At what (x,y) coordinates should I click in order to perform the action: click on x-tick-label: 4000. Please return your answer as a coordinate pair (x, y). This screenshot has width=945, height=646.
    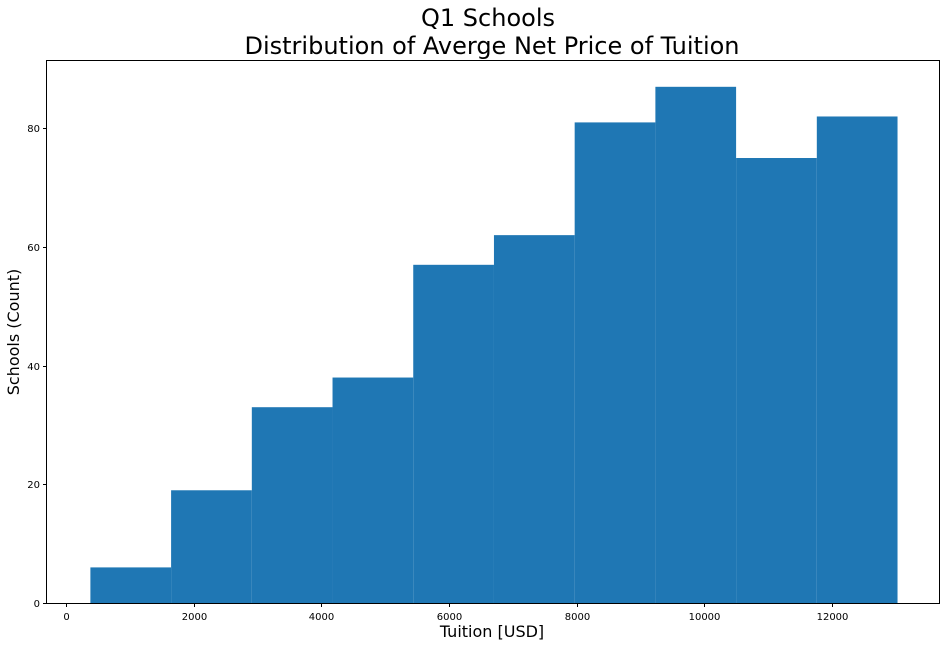
    Looking at the image, I should click on (321, 617).